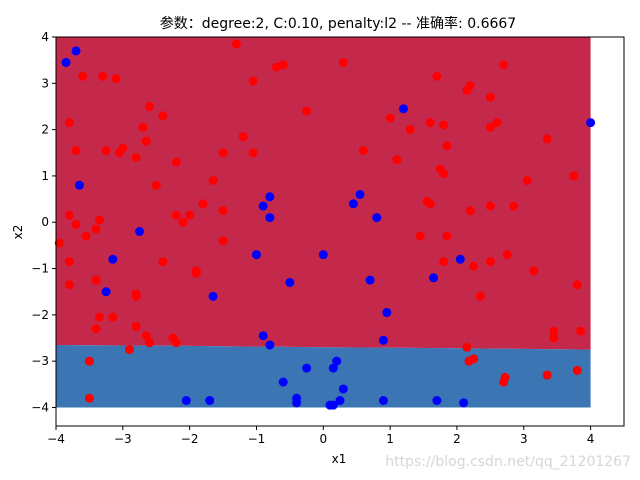  I want to click on x-tick-label: −1, so click(257, 439).